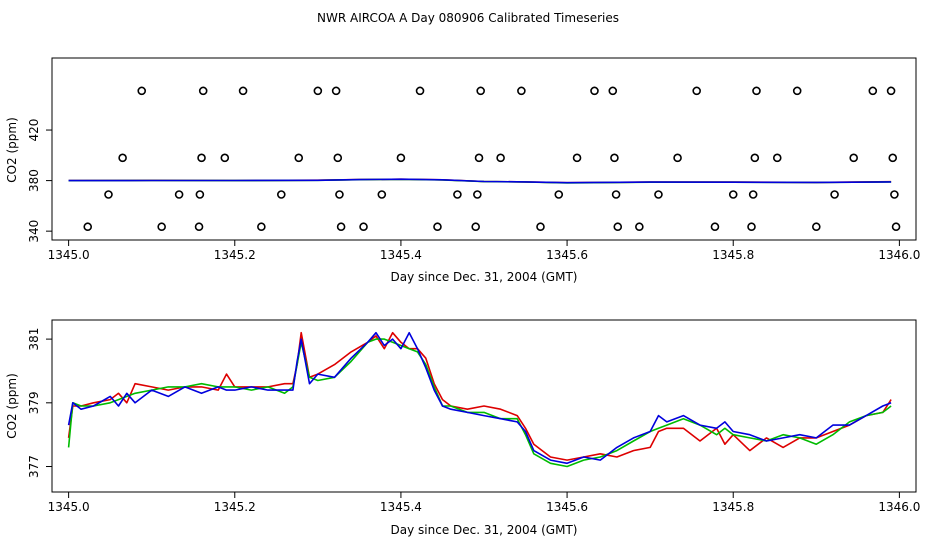  Describe the element at coordinates (34, 231) in the screenshot. I see `y-tick-label: 340` at that location.